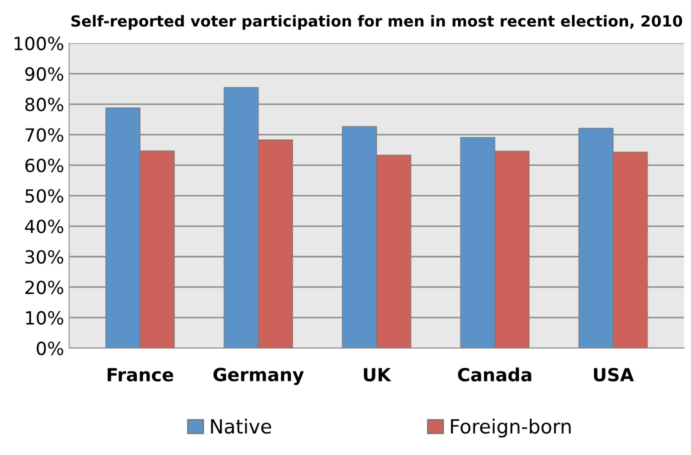 Image resolution: width=691 pixels, height=455 pixels. Describe the element at coordinates (39, 43) in the screenshot. I see `y-tick-label: 100%` at that location.